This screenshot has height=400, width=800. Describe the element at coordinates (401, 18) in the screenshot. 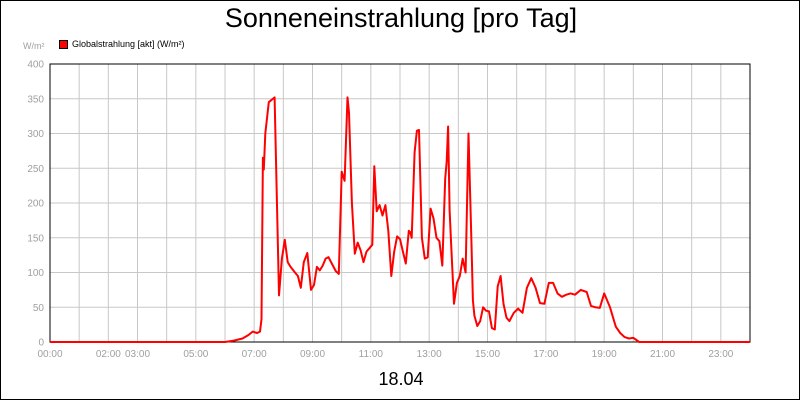

I see `chart-title: Sonneneinstrahlung [pro Tag]` at that location.